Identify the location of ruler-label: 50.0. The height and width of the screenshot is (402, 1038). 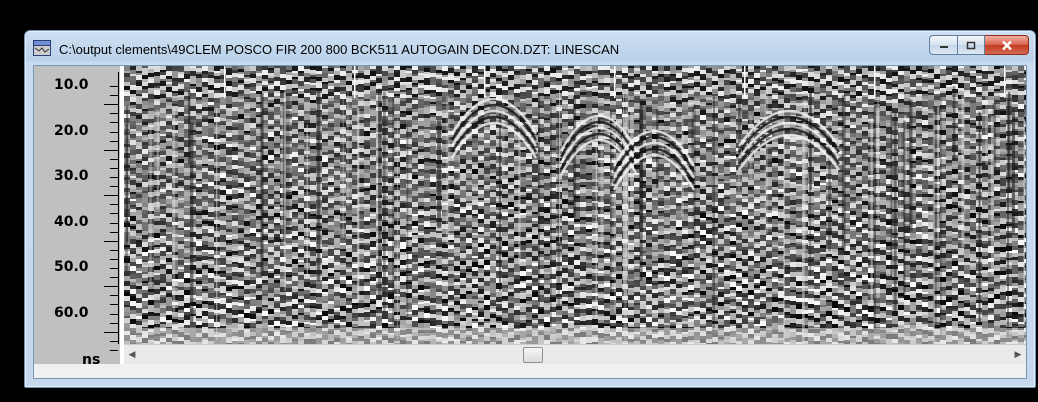
(71, 267).